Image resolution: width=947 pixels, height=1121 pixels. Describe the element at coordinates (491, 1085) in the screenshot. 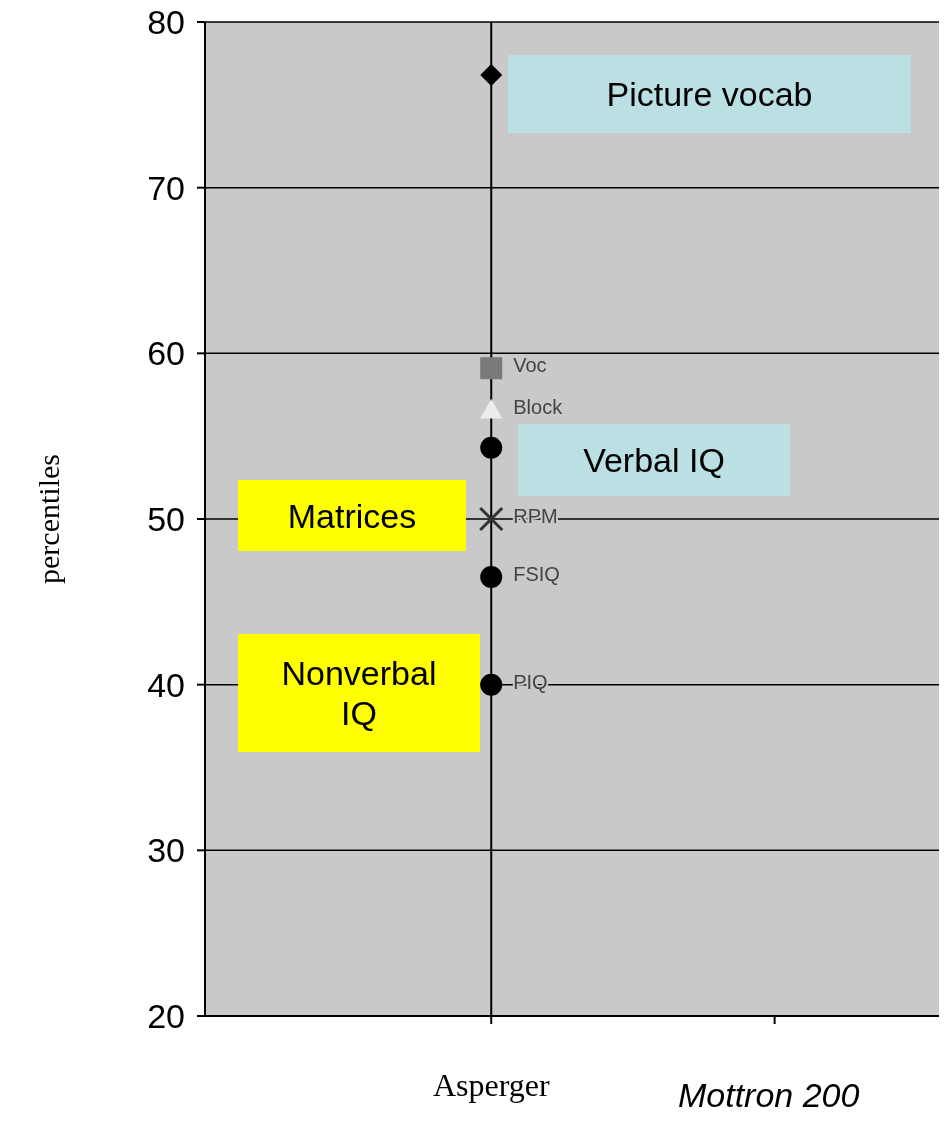

I see `x-tick-label: Asperger` at that location.